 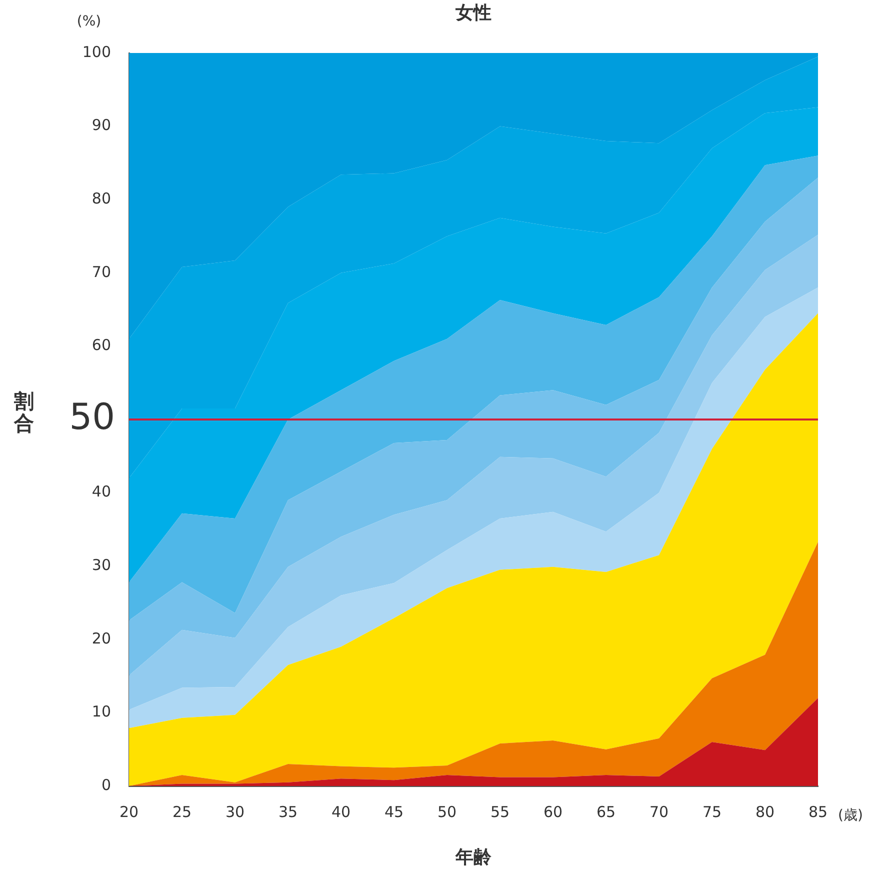 I want to click on y-tick-label: 90, so click(x=101, y=125).